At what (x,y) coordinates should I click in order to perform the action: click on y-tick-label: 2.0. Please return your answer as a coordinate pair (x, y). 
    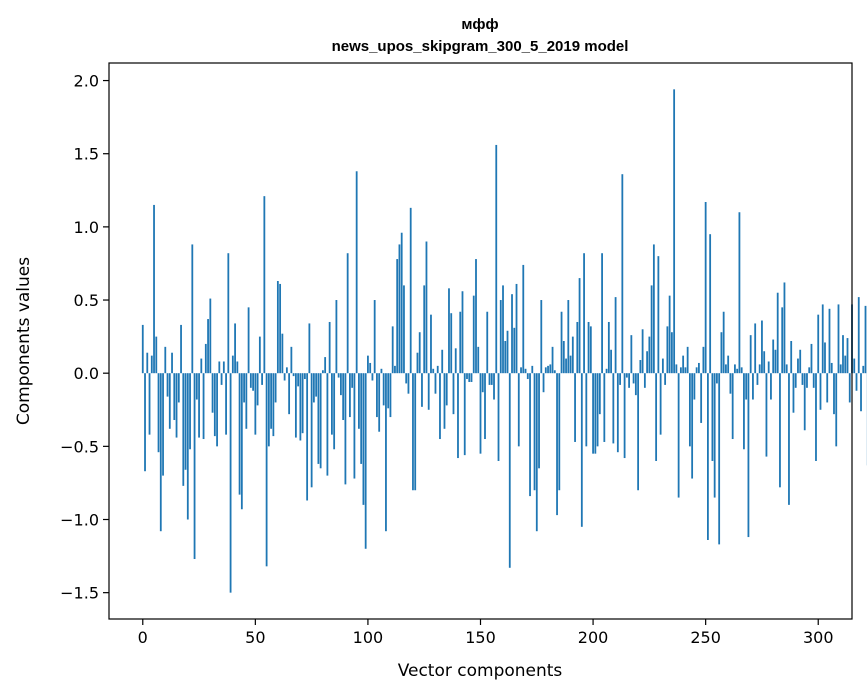
    Looking at the image, I should click on (86, 81).